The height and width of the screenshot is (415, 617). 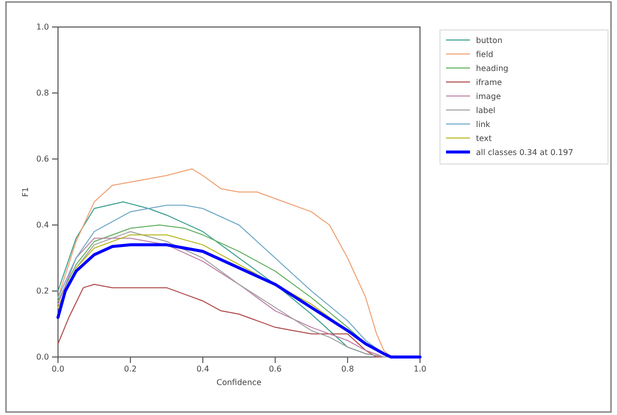 What do you see at coordinates (525, 152) in the screenshot?
I see `legend-label: all classes 0.34 at 0.197` at bounding box center [525, 152].